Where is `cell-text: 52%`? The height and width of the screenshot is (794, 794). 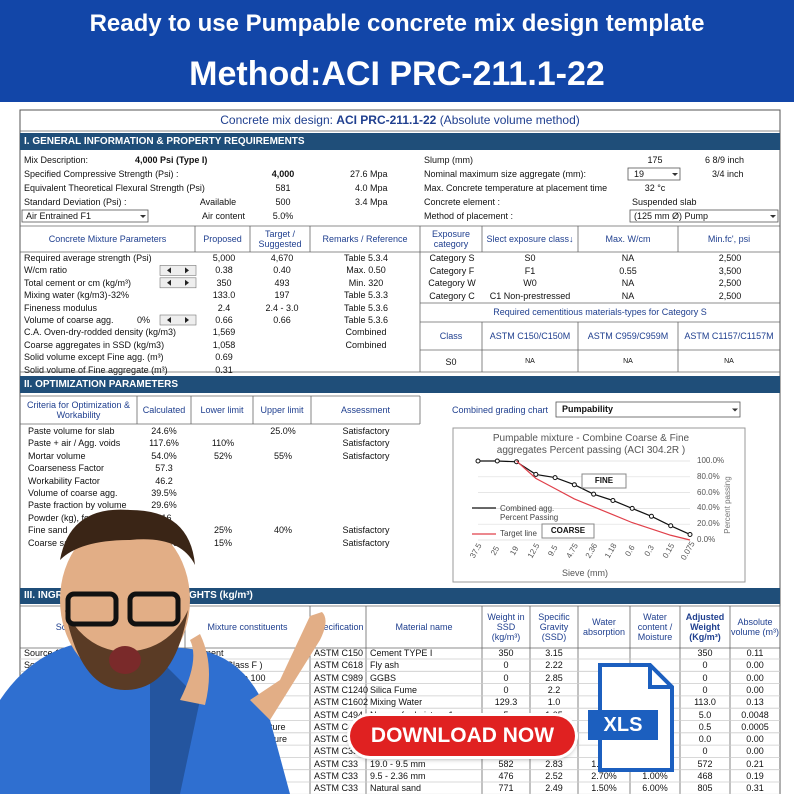
cell-text: 52% is located at coordinates (222, 455).